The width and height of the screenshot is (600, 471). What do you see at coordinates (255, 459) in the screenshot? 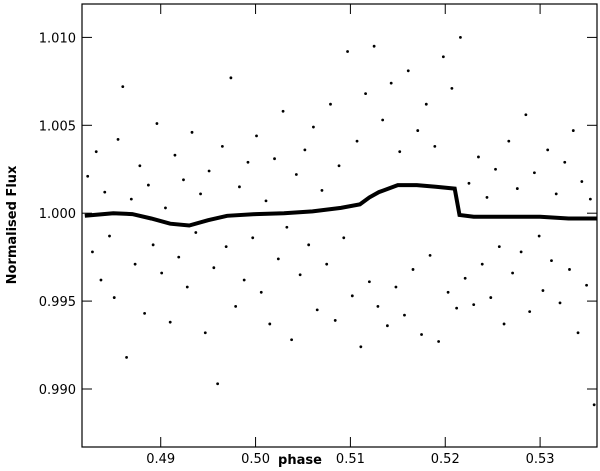
I see `x-tick-label: 0.50` at bounding box center [255, 459].